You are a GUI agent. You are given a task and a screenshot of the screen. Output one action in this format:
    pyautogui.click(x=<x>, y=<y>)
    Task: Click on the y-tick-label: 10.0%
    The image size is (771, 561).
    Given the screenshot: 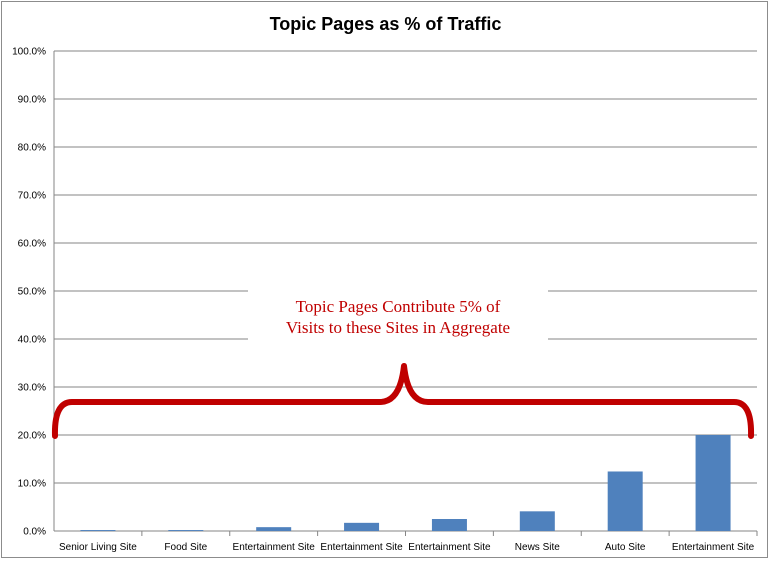 What is the action you would take?
    pyautogui.click(x=32, y=484)
    